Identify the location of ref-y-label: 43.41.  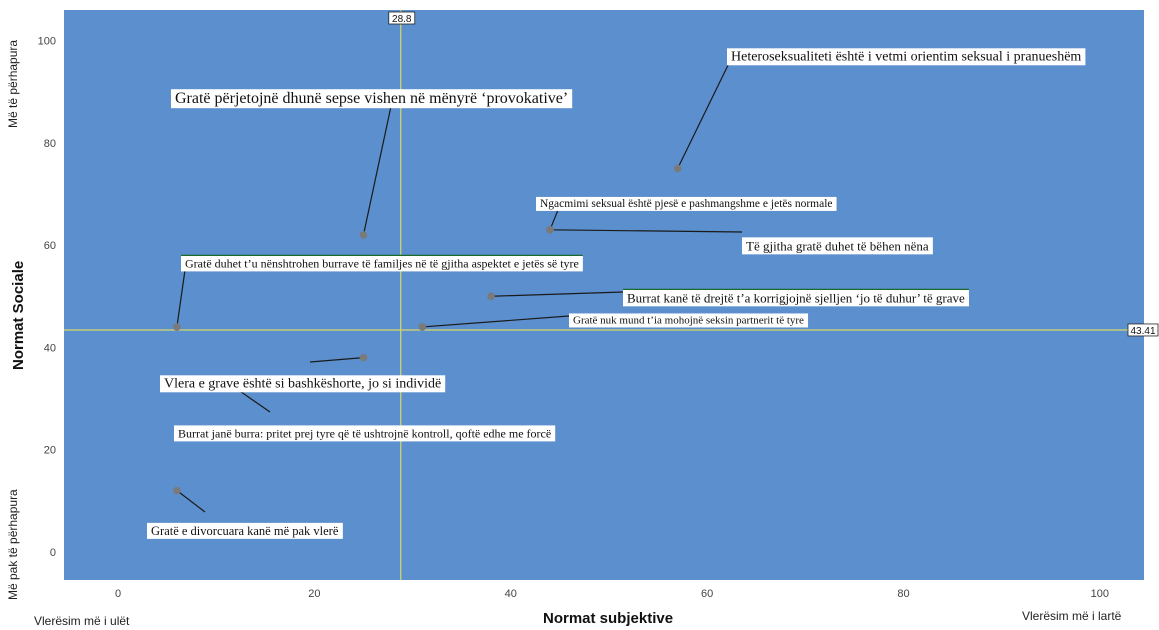
(1142, 331).